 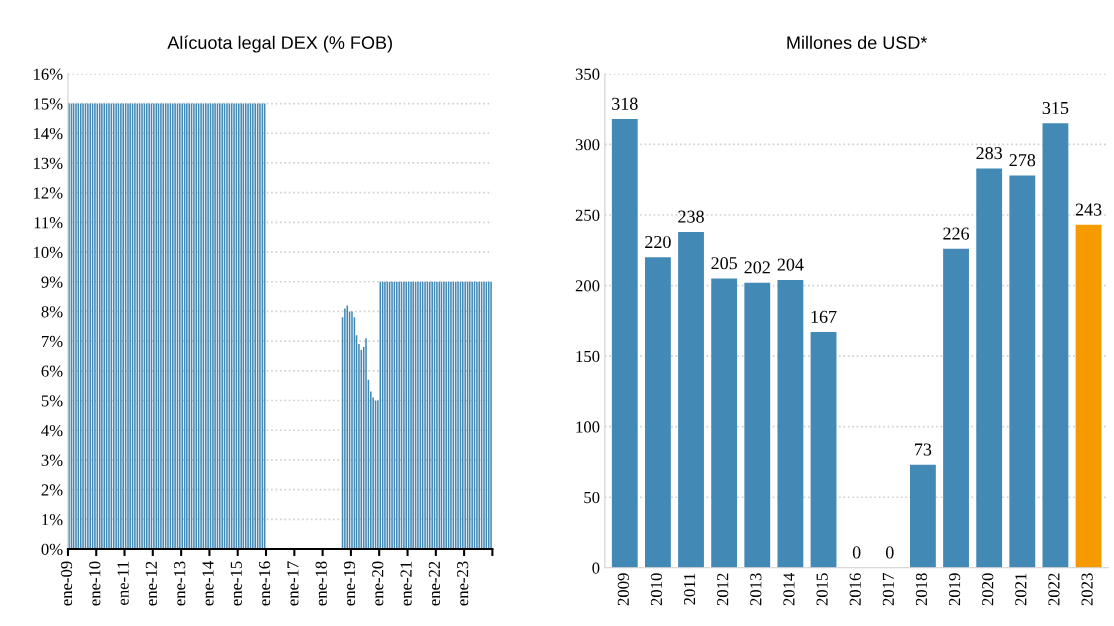 I want to click on y-tick-label: 50, so click(x=592, y=497).